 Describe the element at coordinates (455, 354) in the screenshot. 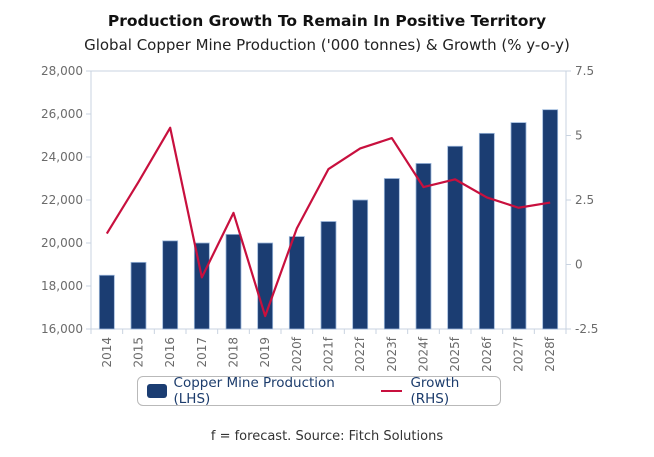

I see `x-tick-label: 2025f` at that location.